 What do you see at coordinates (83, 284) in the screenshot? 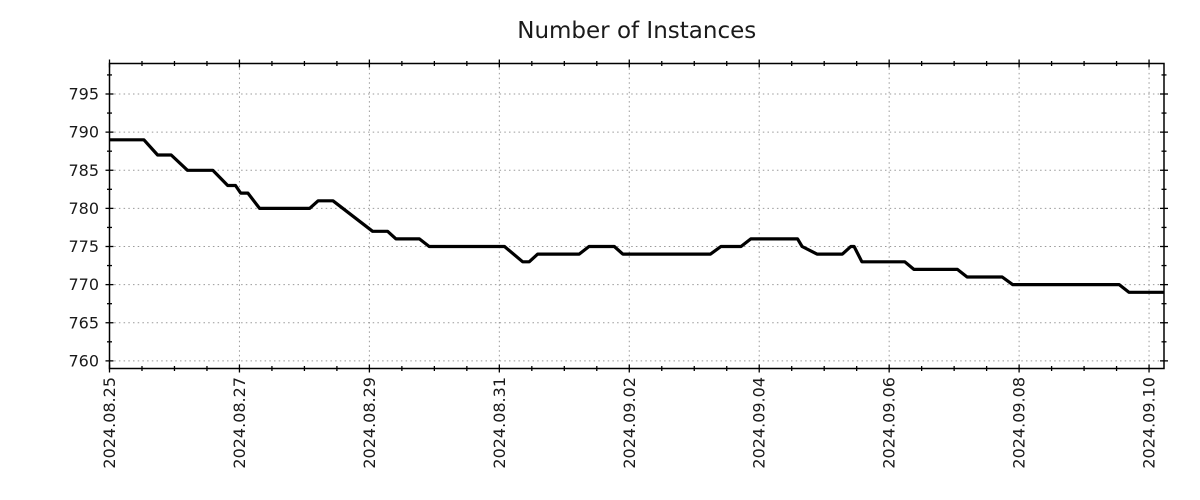
I see `y-tick-label: 770` at bounding box center [83, 284].